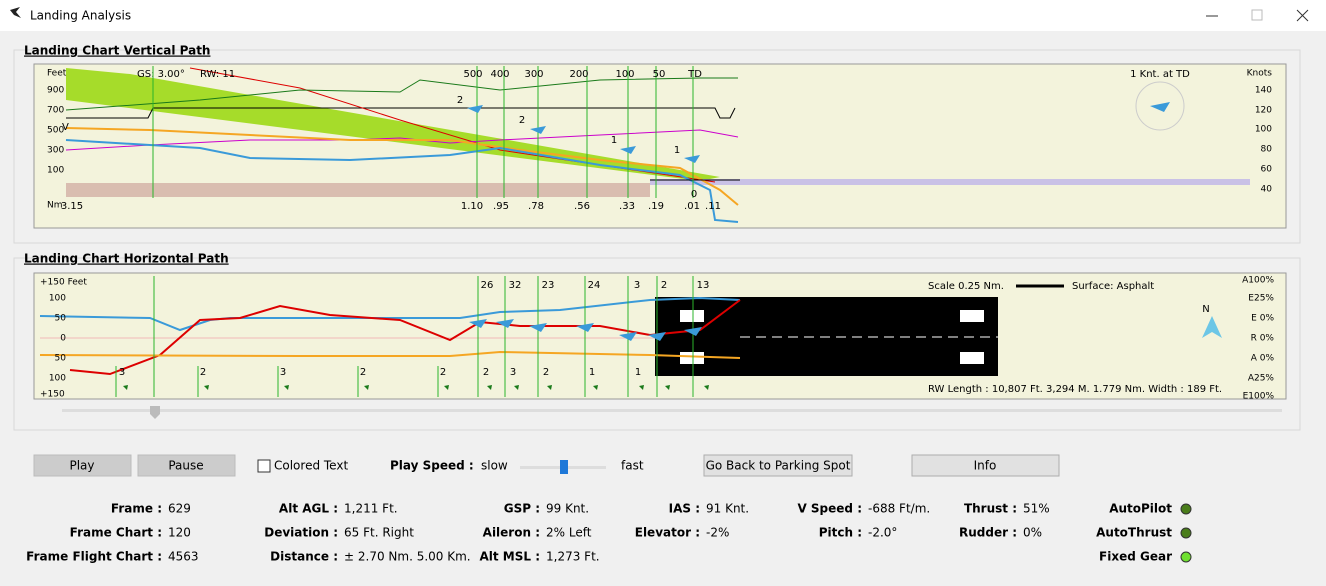 The height and width of the screenshot is (586, 1326). Describe the element at coordinates (1261, 299) in the screenshot. I see `control-surface-label: E25%` at that location.